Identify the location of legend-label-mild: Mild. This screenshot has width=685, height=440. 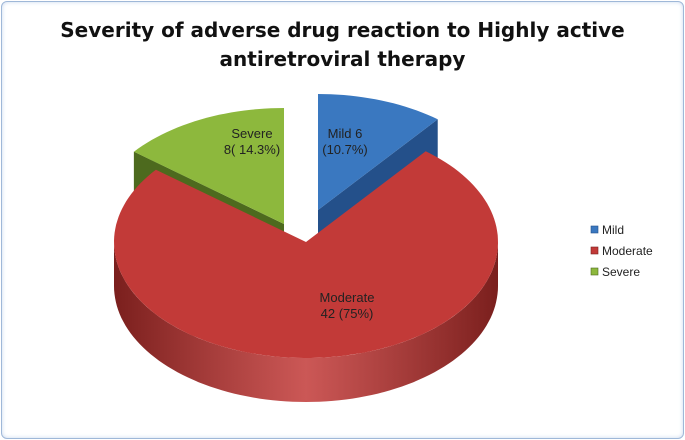
(613, 230).